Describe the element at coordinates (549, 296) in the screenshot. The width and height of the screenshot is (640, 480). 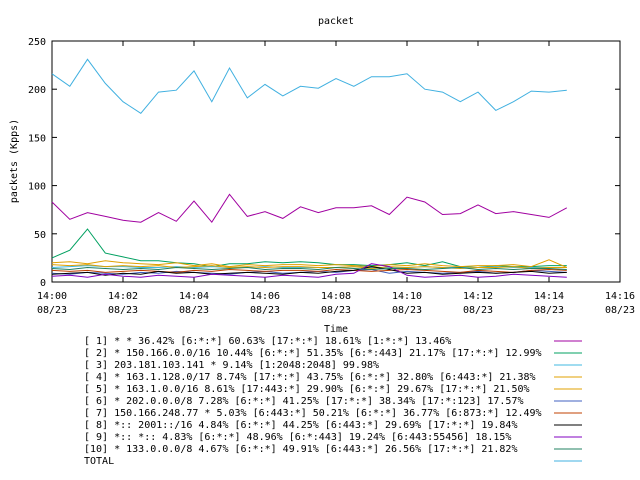
I see `x-tick-time-label: 14:14` at that location.